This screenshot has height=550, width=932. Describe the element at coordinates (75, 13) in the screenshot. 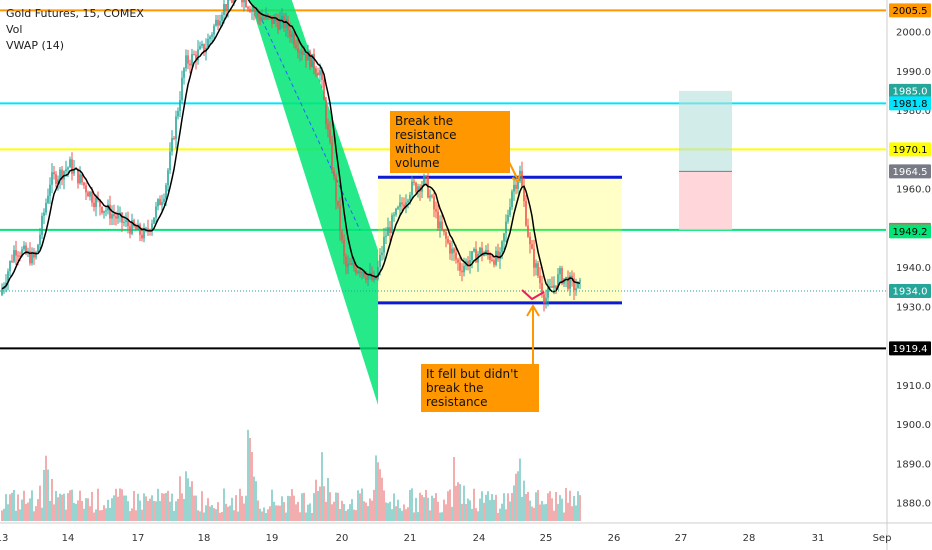

I see `legend-title: Gold Futures, 15, COMEX` at that location.